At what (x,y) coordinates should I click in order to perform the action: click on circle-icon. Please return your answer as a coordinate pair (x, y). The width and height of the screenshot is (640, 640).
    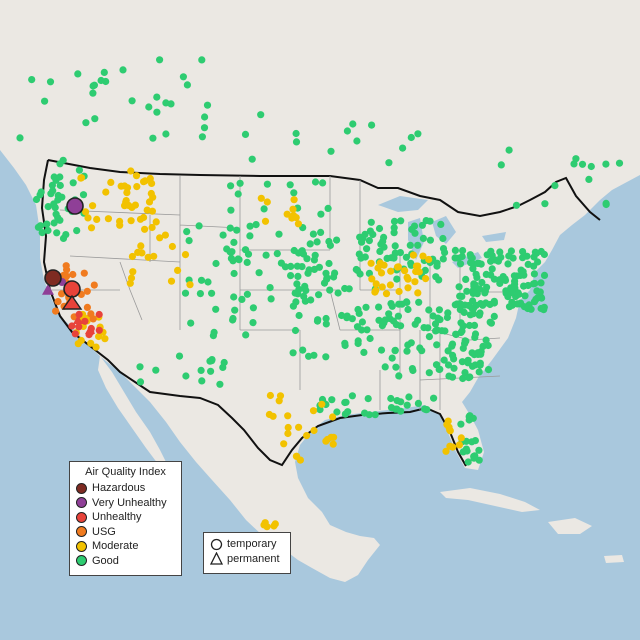
    Looking at the image, I should click on (216, 544).